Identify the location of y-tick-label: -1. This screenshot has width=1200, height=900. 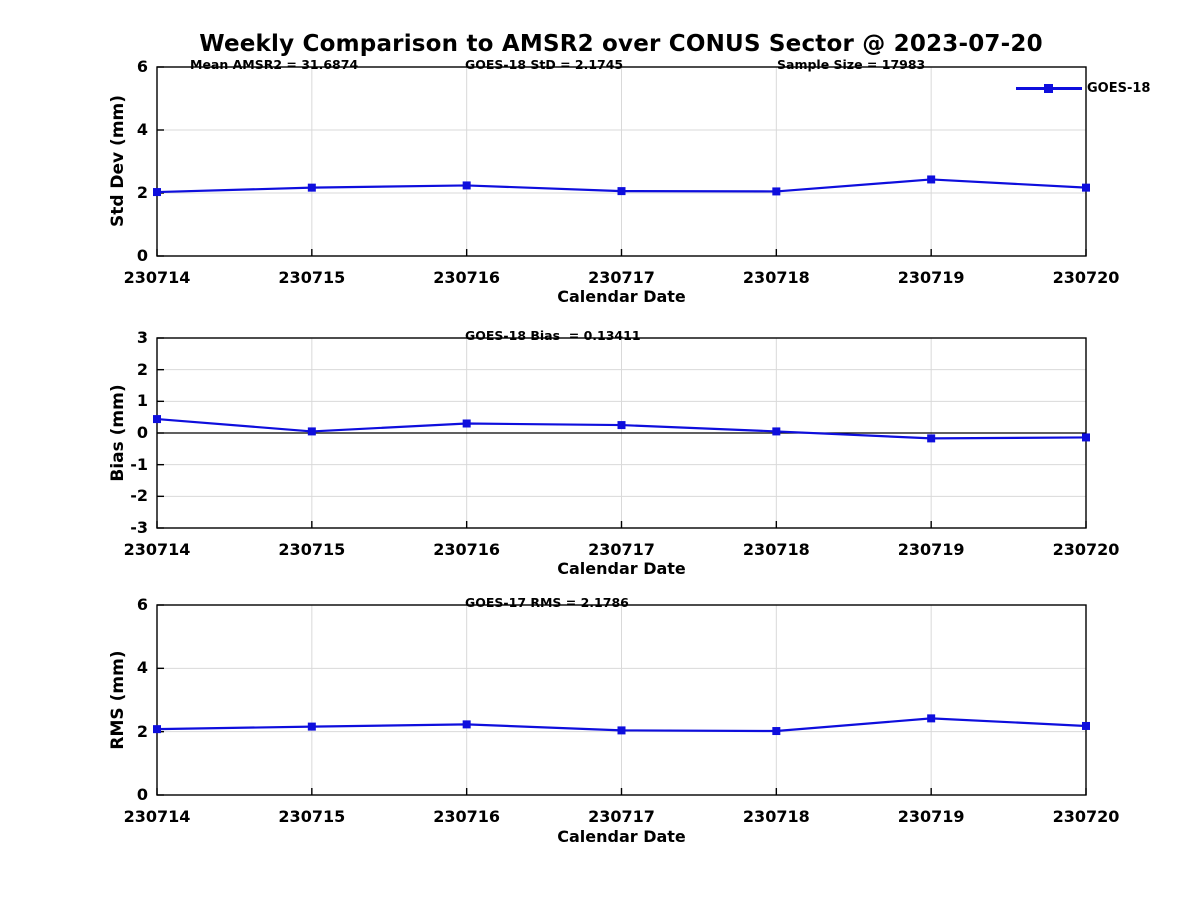
(139, 464).